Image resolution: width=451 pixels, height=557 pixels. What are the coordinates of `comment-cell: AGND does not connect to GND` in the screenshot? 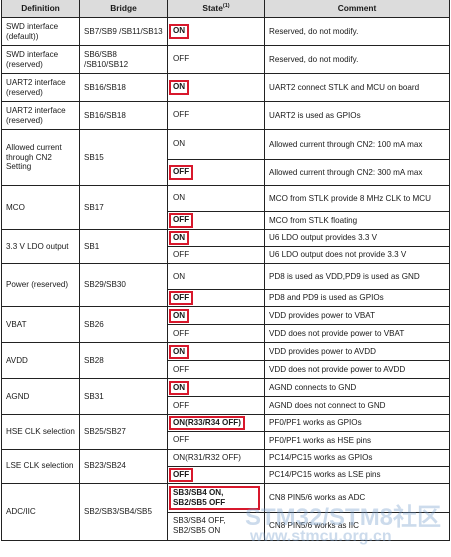 It's located at (357, 406).